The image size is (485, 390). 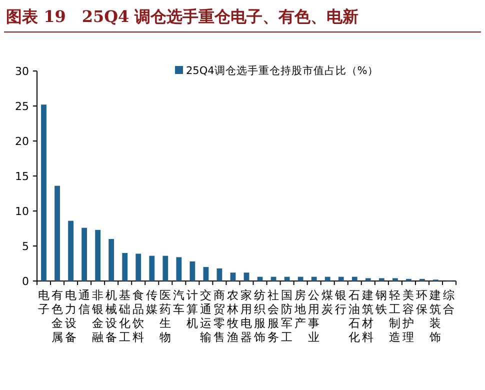 What do you see at coordinates (182, 16) in the screenshot?
I see `chart-title: 图表 19 25Q4 调仓选手重仓电子、有色、电新` at bounding box center [182, 16].